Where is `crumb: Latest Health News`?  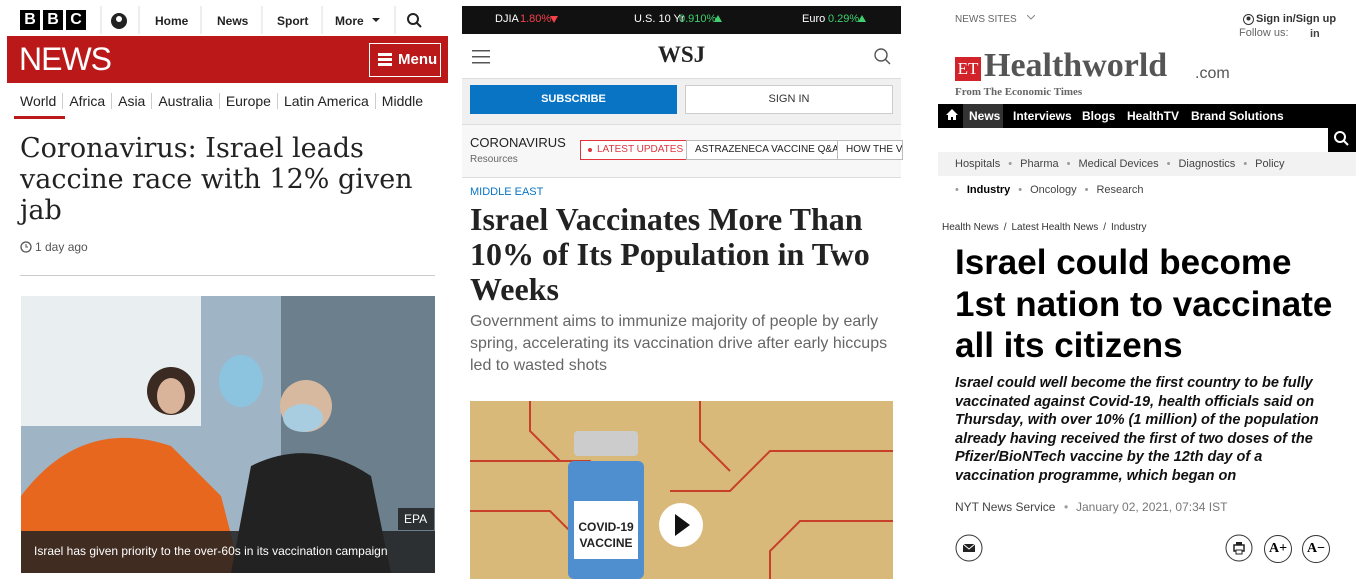 crumb: Latest Health News is located at coordinates (1055, 227).